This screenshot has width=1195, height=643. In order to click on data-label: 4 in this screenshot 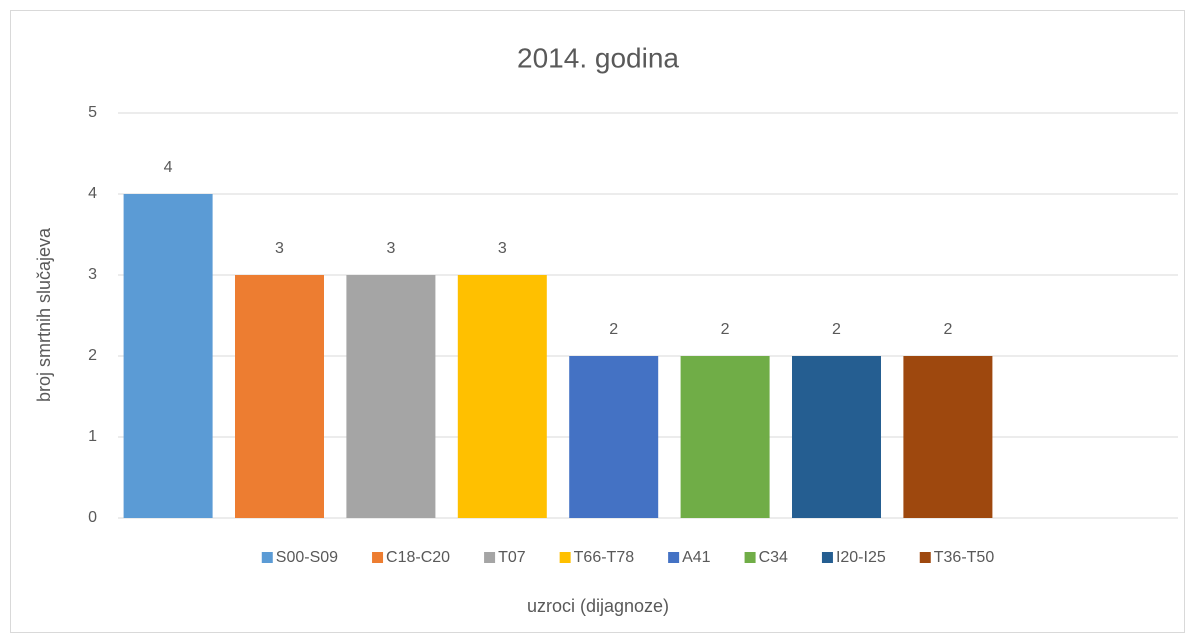, I will do `click(168, 167)`.